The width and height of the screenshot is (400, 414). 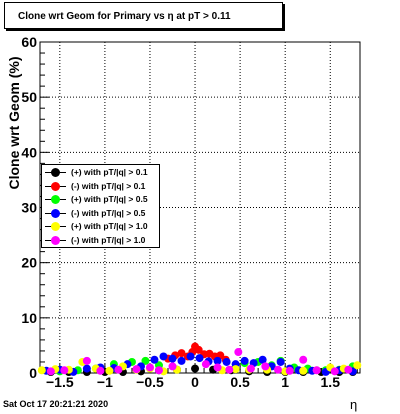 I want to click on legend-item: (-) with pT/|q| > 1.0, so click(x=100, y=240).